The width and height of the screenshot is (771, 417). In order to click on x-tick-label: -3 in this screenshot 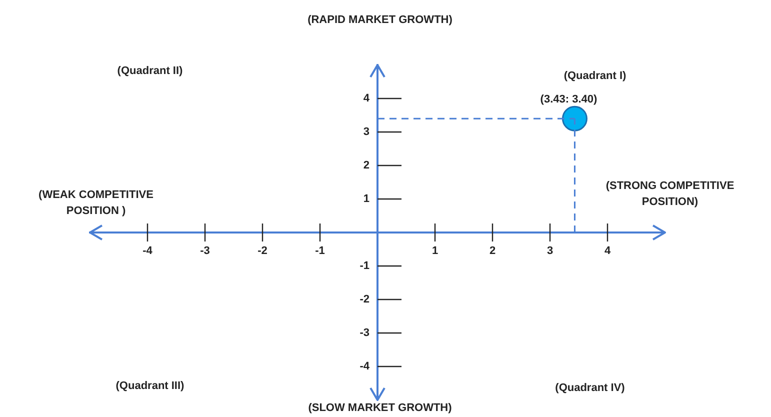, I will do `click(205, 251)`.